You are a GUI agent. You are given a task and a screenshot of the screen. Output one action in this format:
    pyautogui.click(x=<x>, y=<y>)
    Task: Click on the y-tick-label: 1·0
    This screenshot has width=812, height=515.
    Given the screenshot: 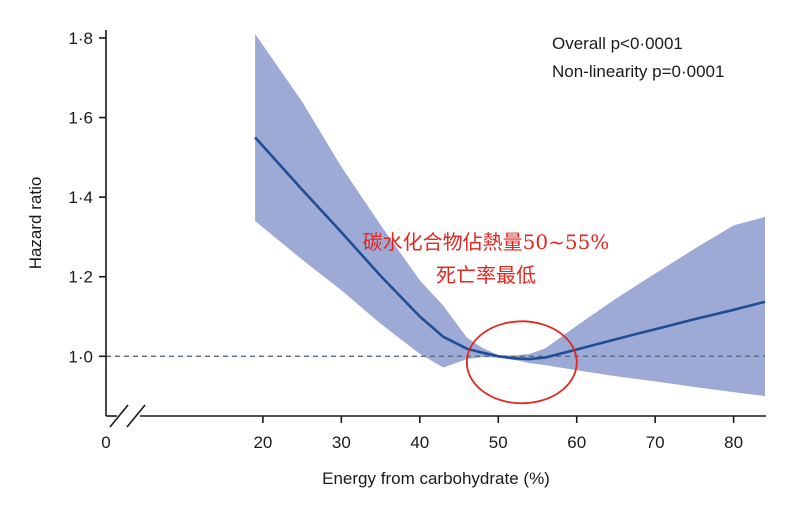 What is the action you would take?
    pyautogui.click(x=80, y=356)
    